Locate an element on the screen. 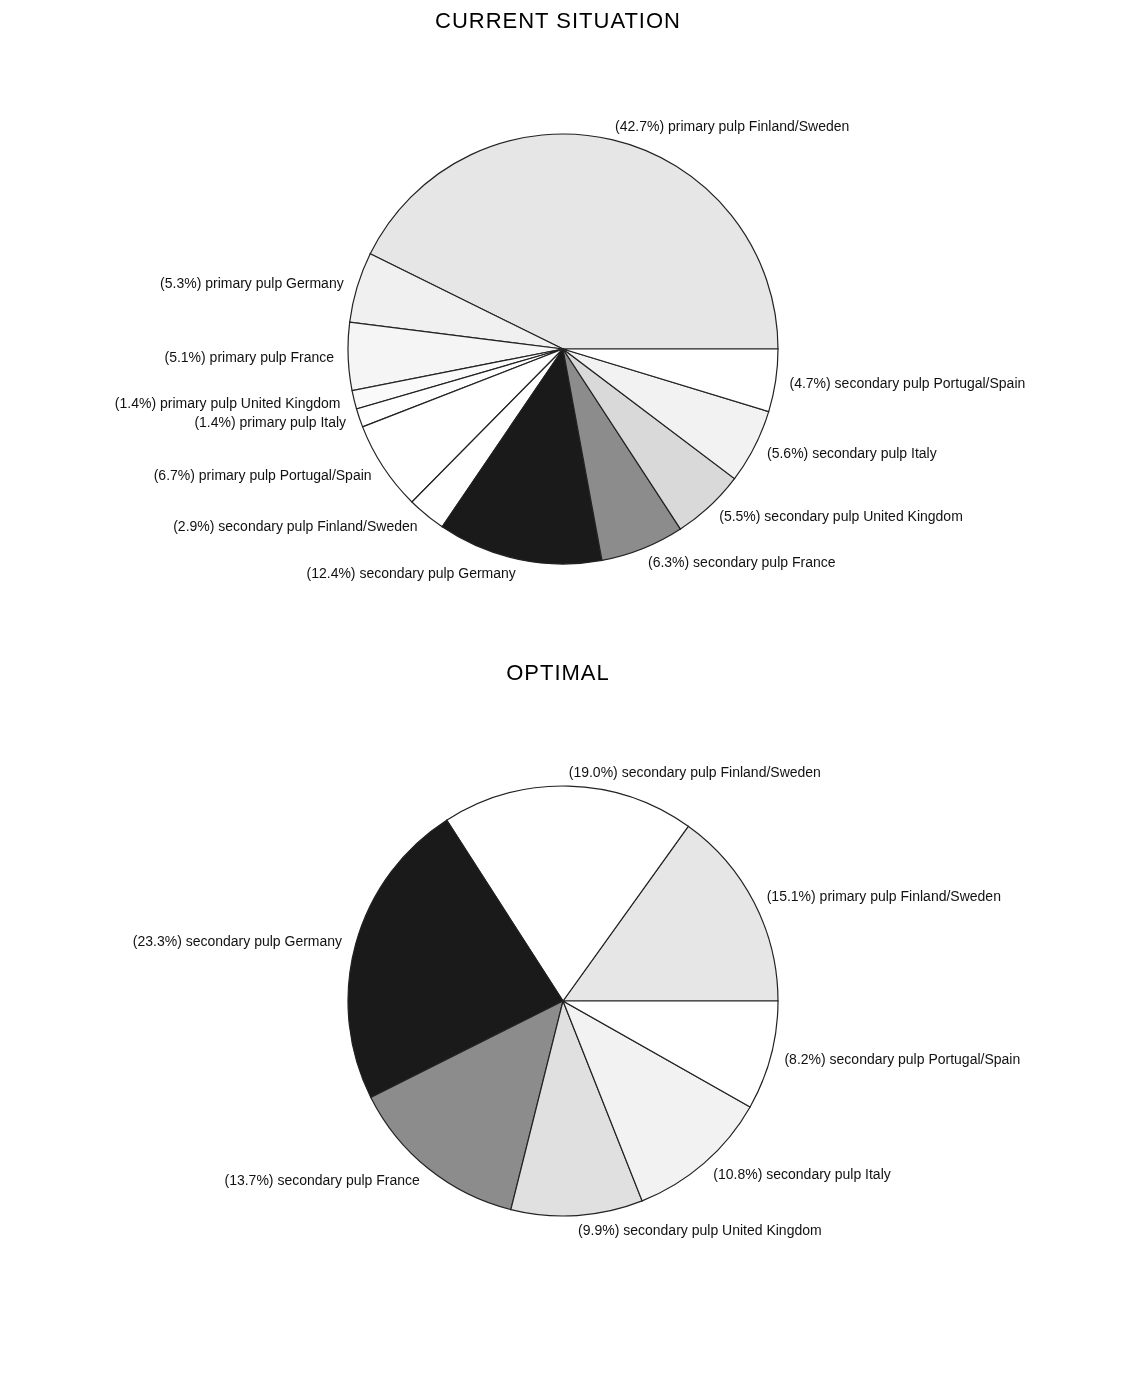  slice-label: (8.2%) secondary pulp Portugal/Spain is located at coordinates (902, 1059).